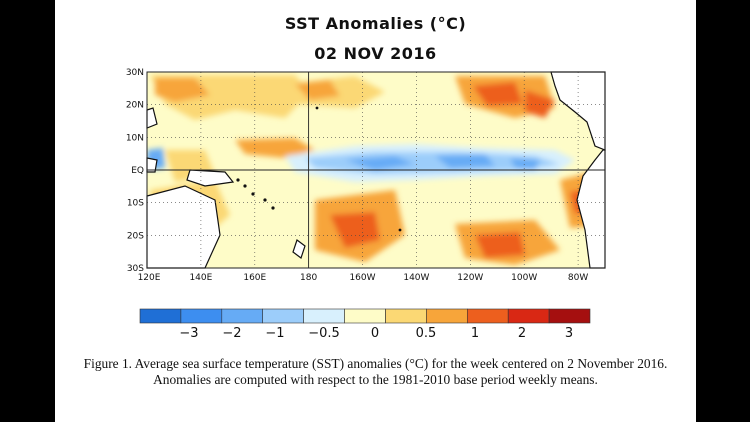 The width and height of the screenshot is (750, 422). What do you see at coordinates (183, 227) in the screenshot?
I see `land-australia` at bounding box center [183, 227].